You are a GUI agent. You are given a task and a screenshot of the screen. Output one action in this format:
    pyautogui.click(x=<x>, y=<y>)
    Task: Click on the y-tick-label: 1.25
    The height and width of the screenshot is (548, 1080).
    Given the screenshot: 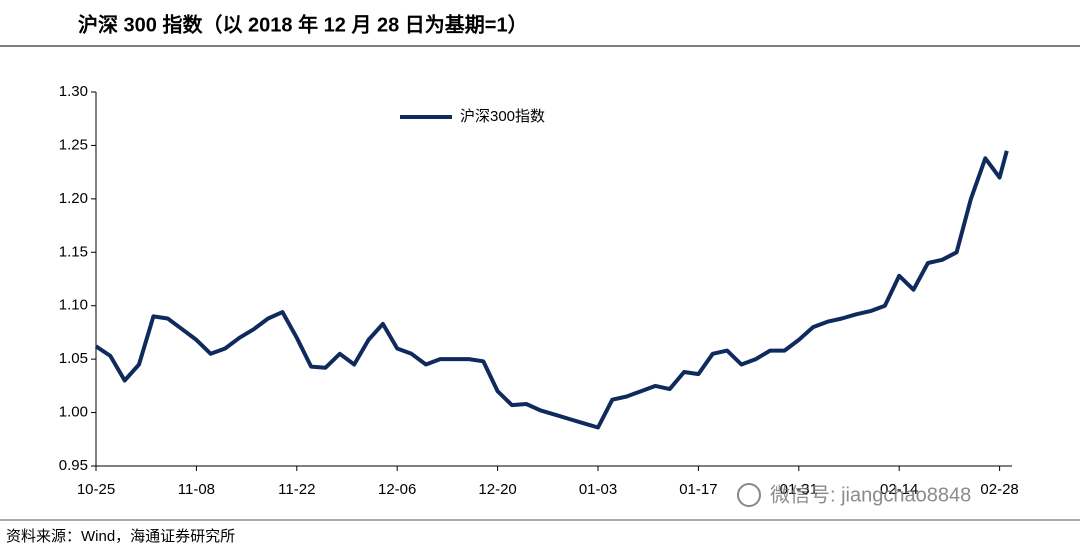 What is the action you would take?
    pyautogui.click(x=73, y=144)
    